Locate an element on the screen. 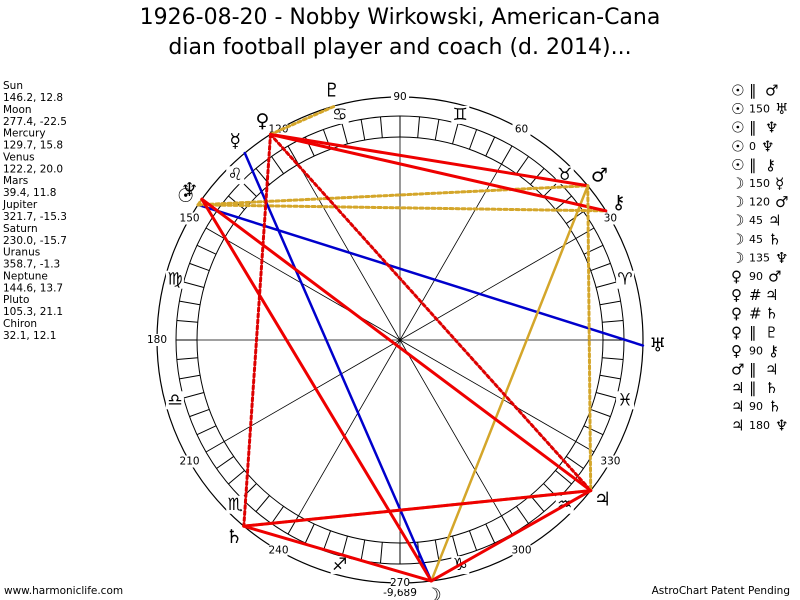  aspect-type: 120 is located at coordinates (759, 202).